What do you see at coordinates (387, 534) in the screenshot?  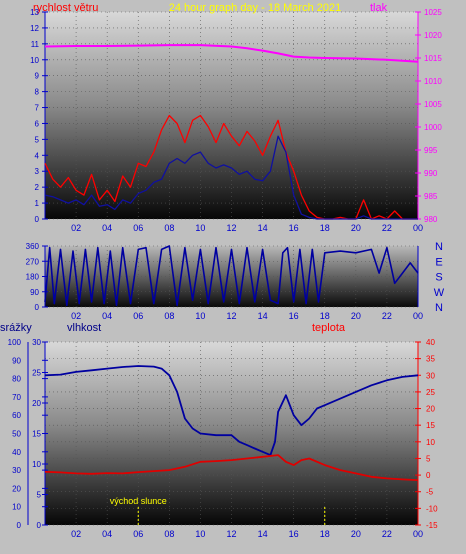 I see `humidity-x-tick-label: 22` at bounding box center [387, 534].